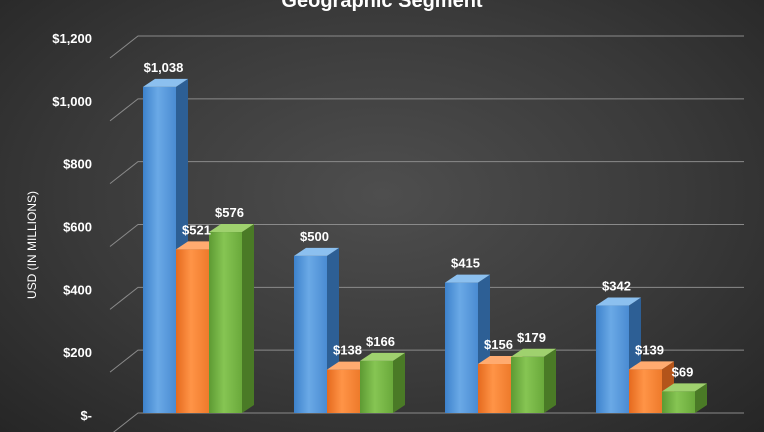 Image resolution: width=764 pixels, height=432 pixels. Describe the element at coordinates (86, 415) in the screenshot. I see `y-tick-label: $-` at that location.